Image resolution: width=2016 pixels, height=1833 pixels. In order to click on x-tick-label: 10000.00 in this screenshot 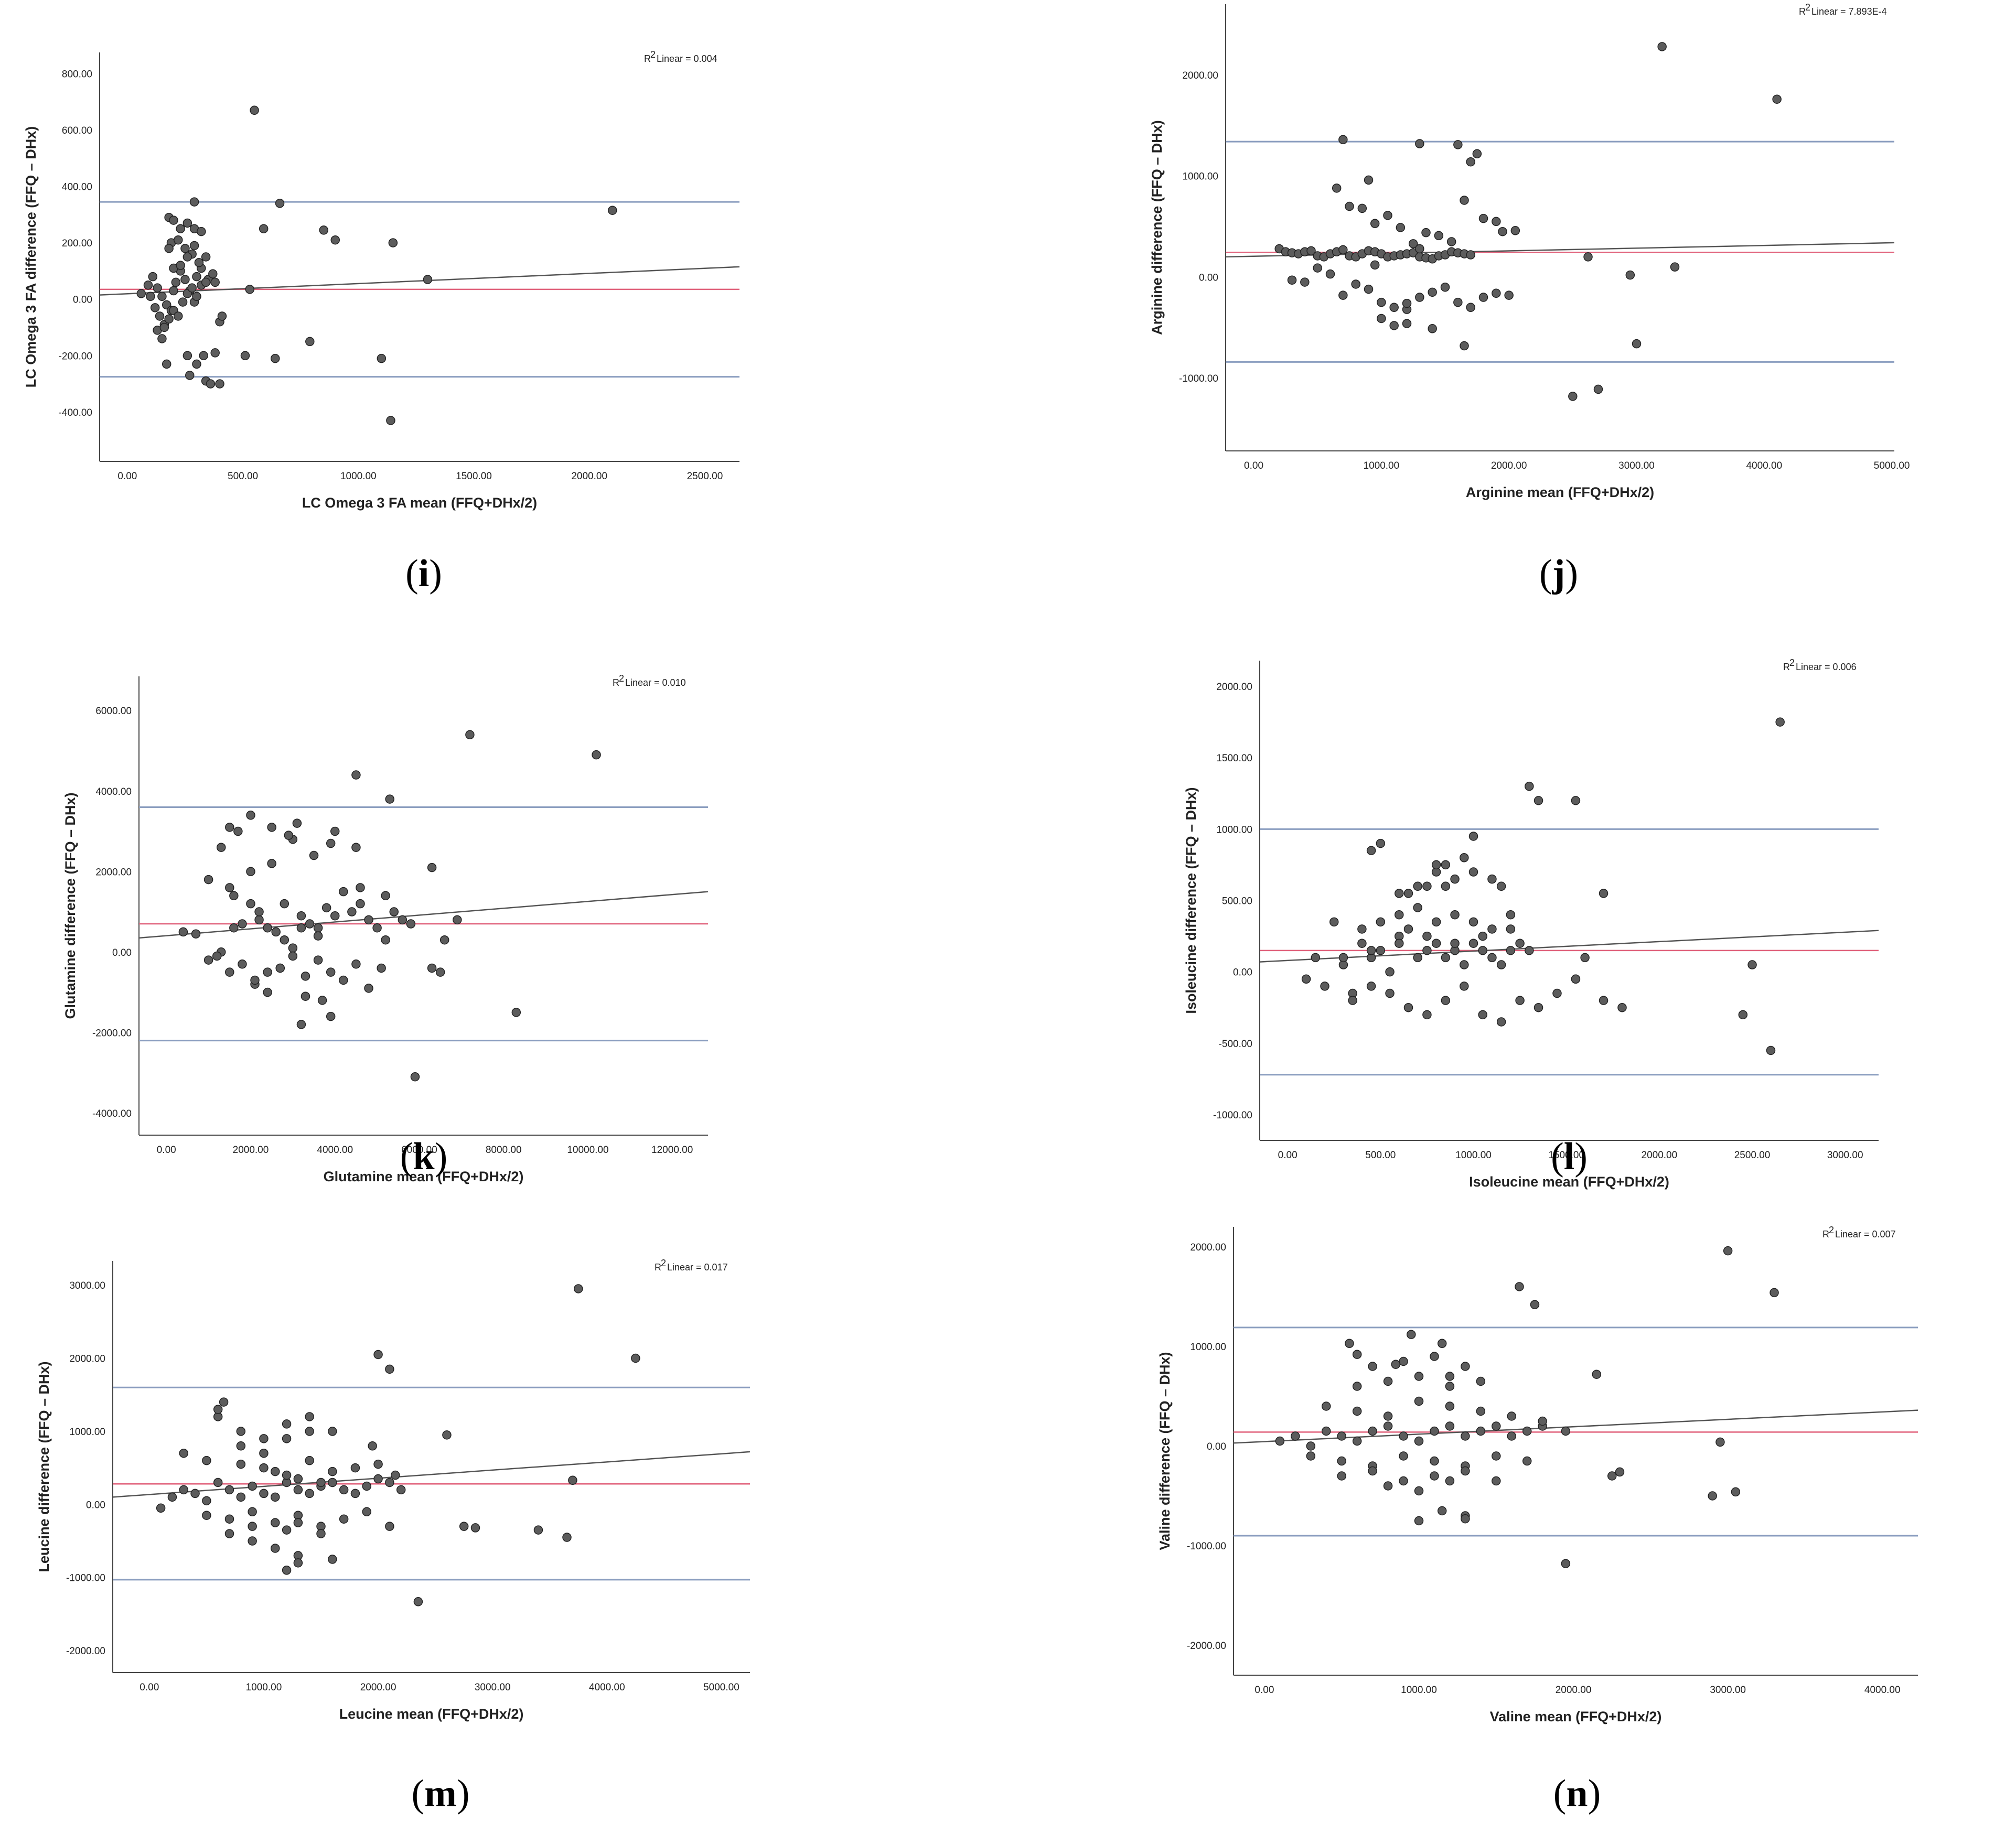, I will do `click(588, 1150)`.